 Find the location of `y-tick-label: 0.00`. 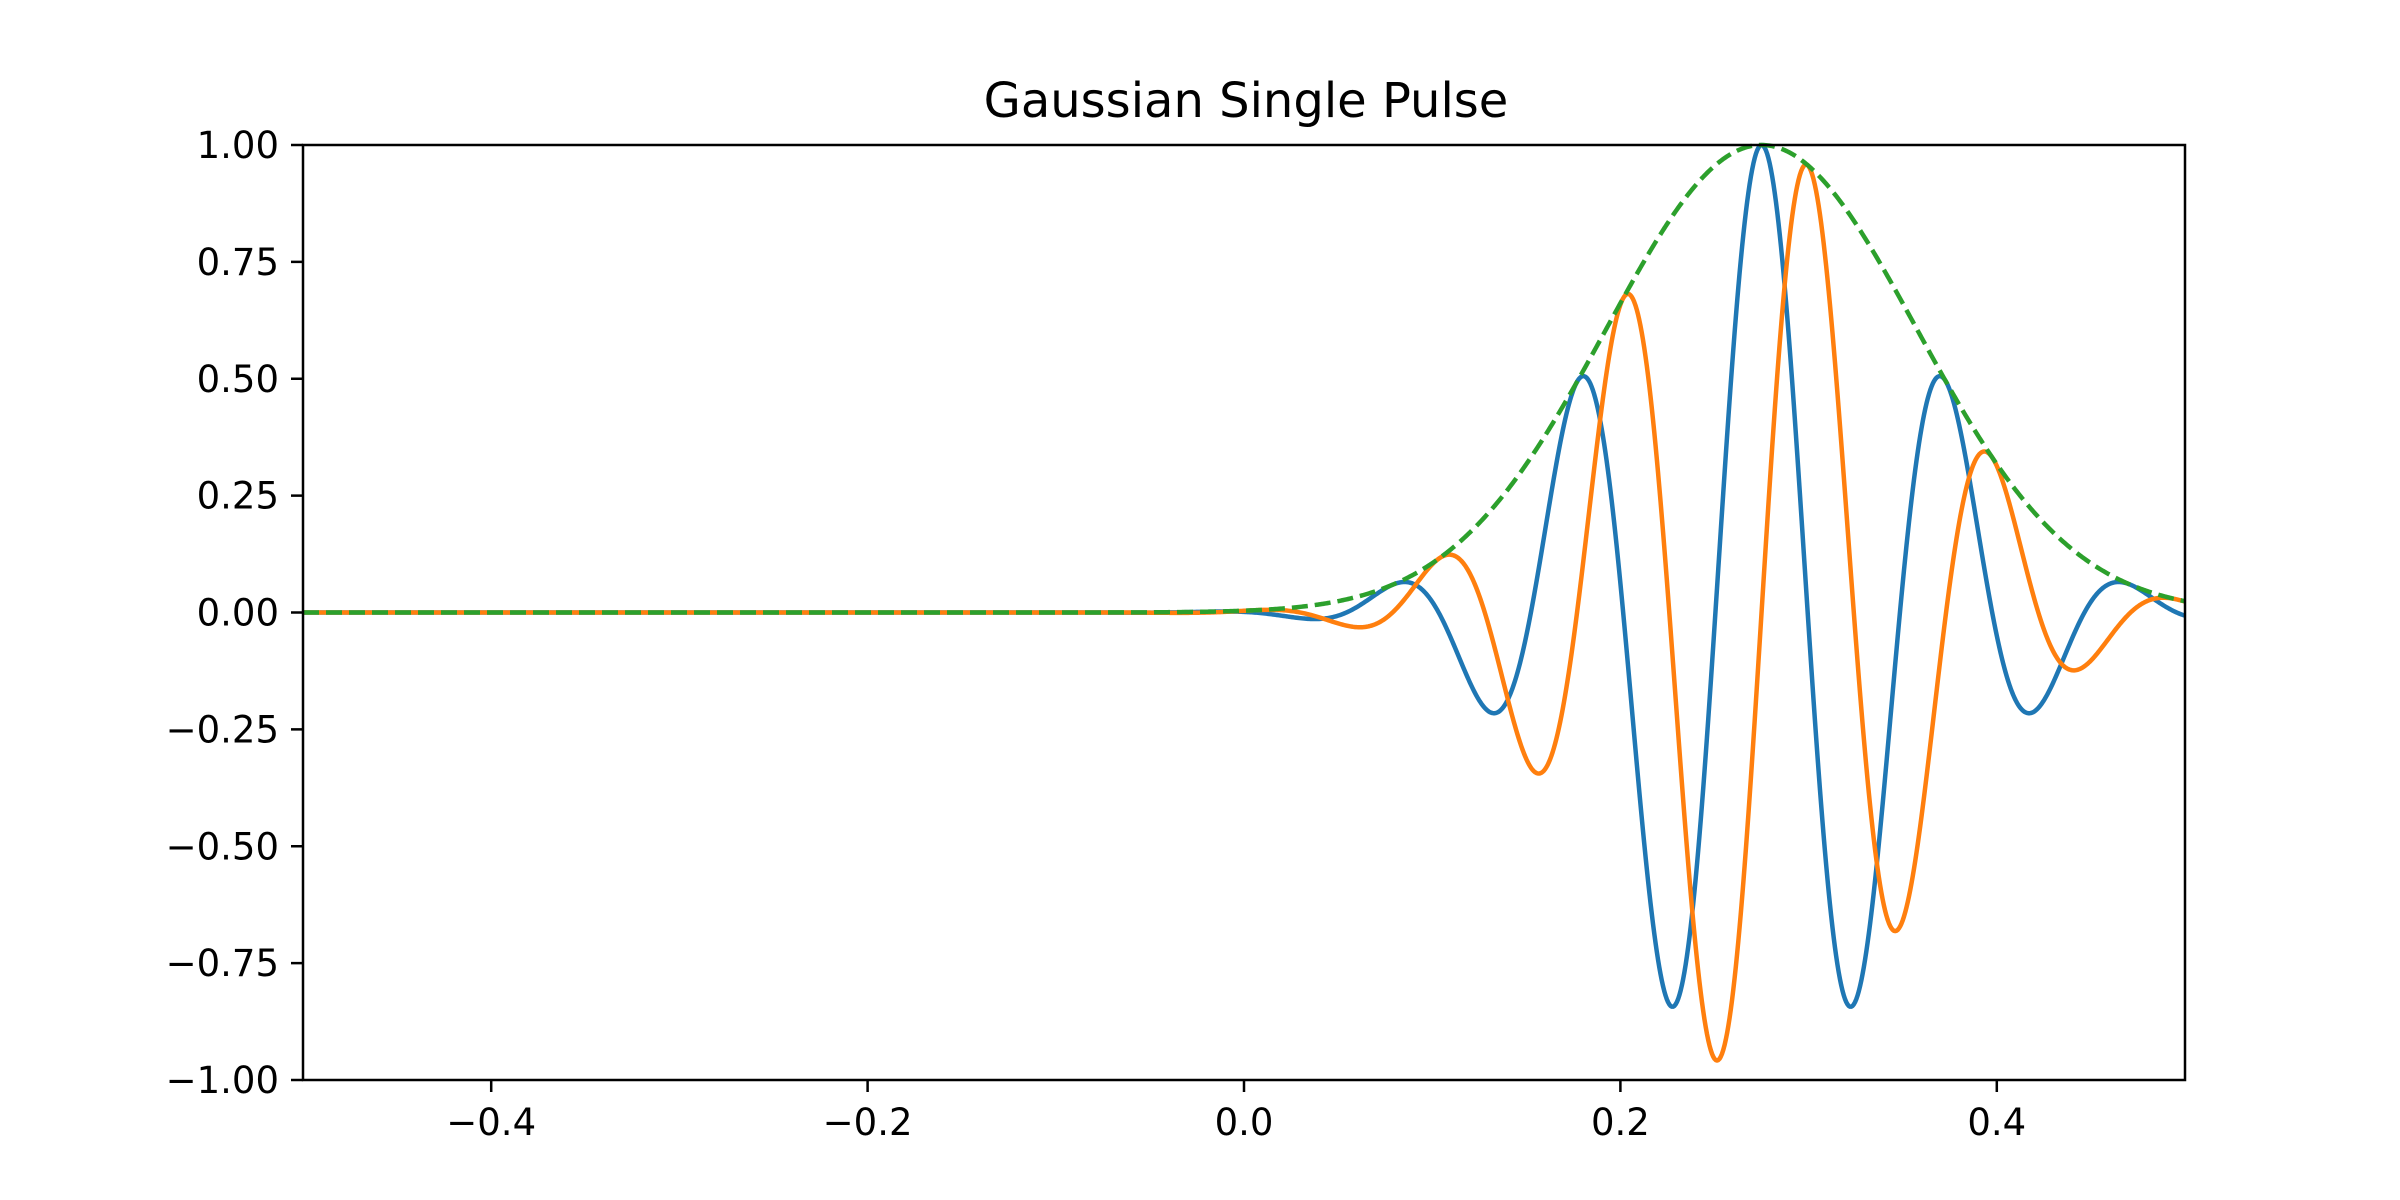

y-tick-label: 0.00 is located at coordinates (238, 613).